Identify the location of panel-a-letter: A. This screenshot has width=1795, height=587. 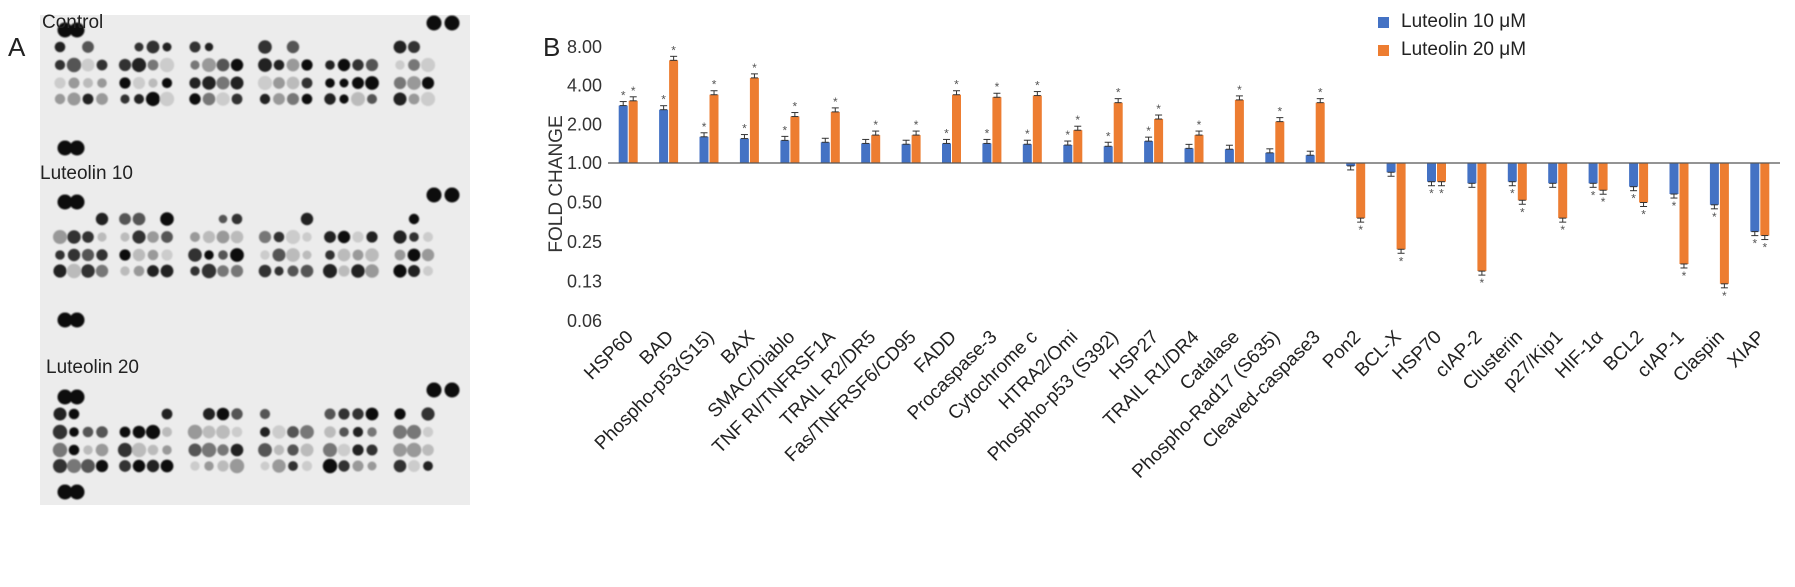
(17, 47).